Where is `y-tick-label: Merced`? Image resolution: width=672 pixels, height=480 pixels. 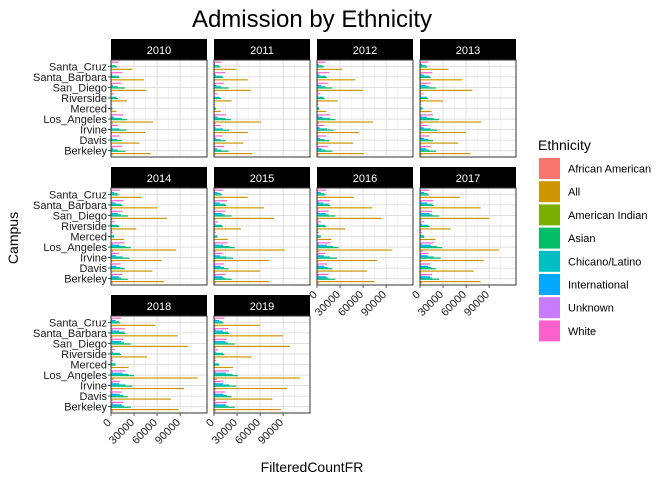 y-tick-label: Merced is located at coordinates (88, 366).